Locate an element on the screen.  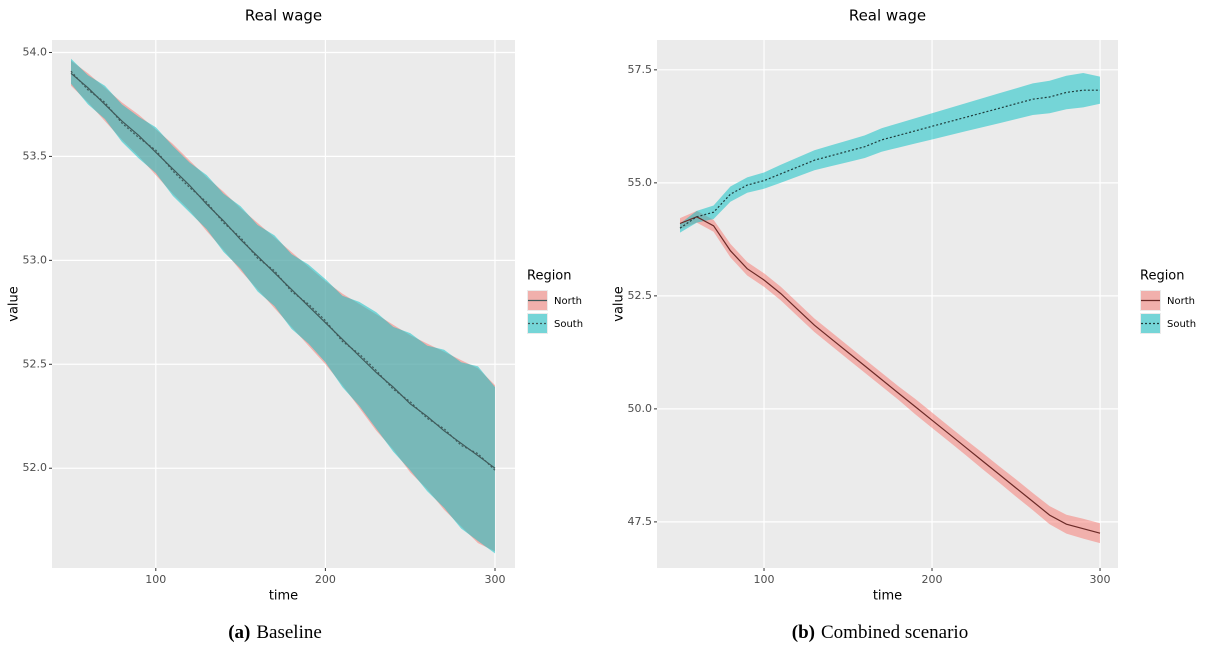
line is located at coordinates (889, 159).